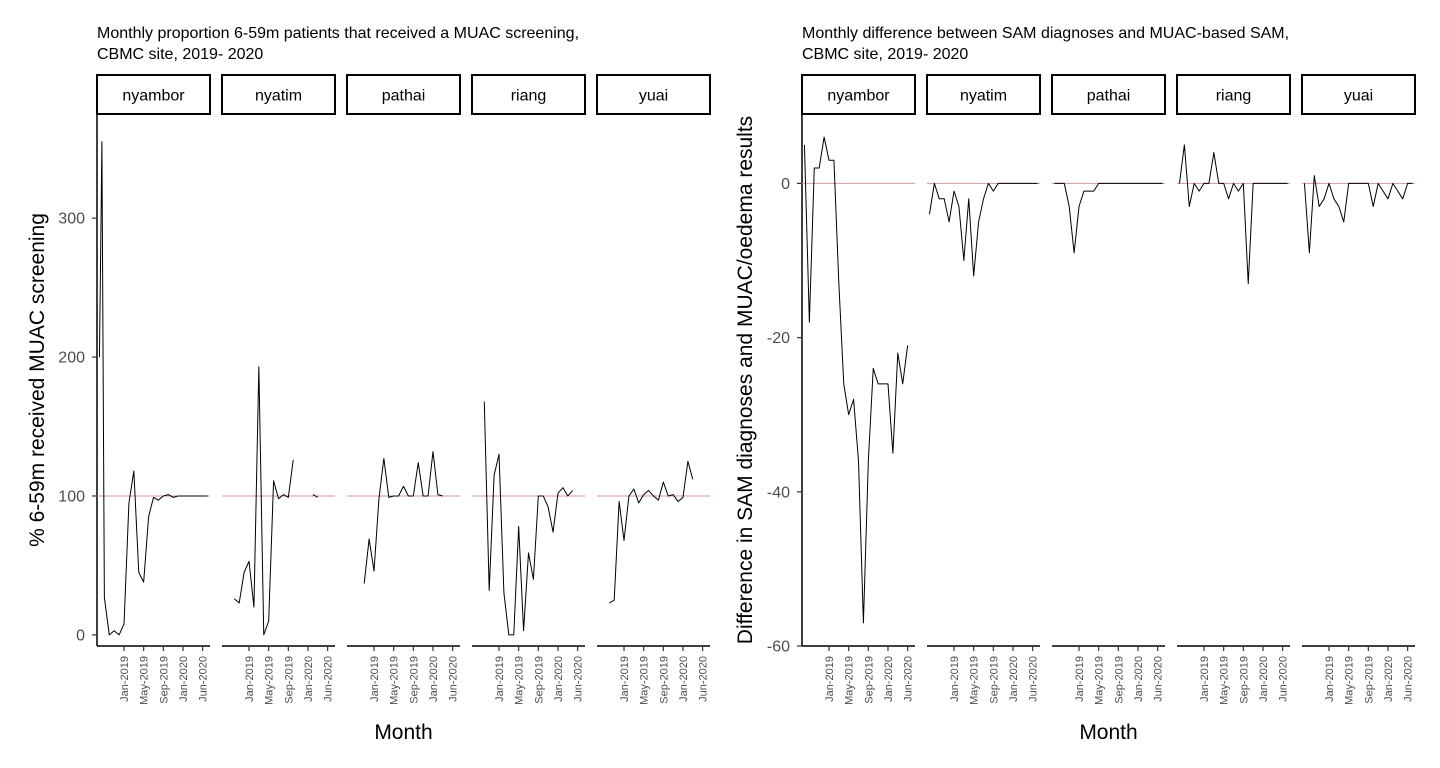  Describe the element at coordinates (37, 380) in the screenshot. I see `y-axis-title: % 6-59m received MUAC screening` at that location.